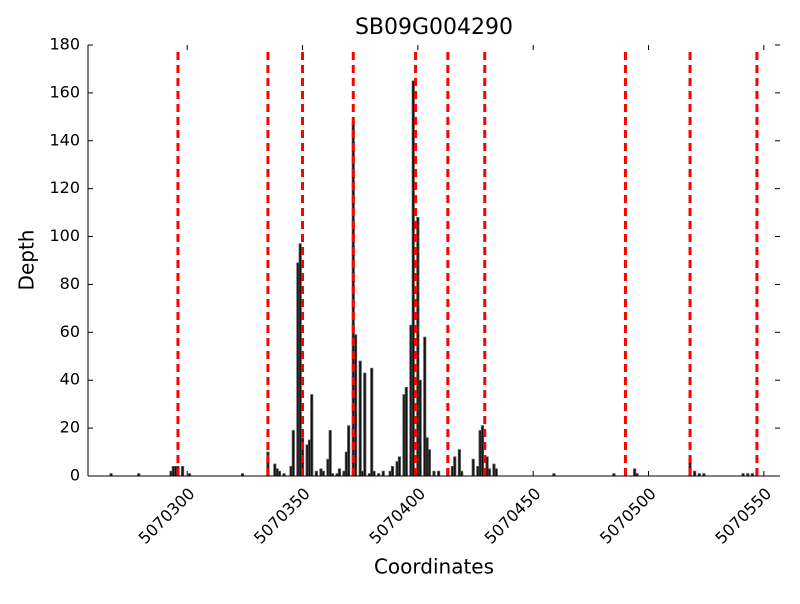 Image resolution: width=800 pixels, height=604 pixels. I want to click on x-tick-label: 5070450, so click(513, 516).